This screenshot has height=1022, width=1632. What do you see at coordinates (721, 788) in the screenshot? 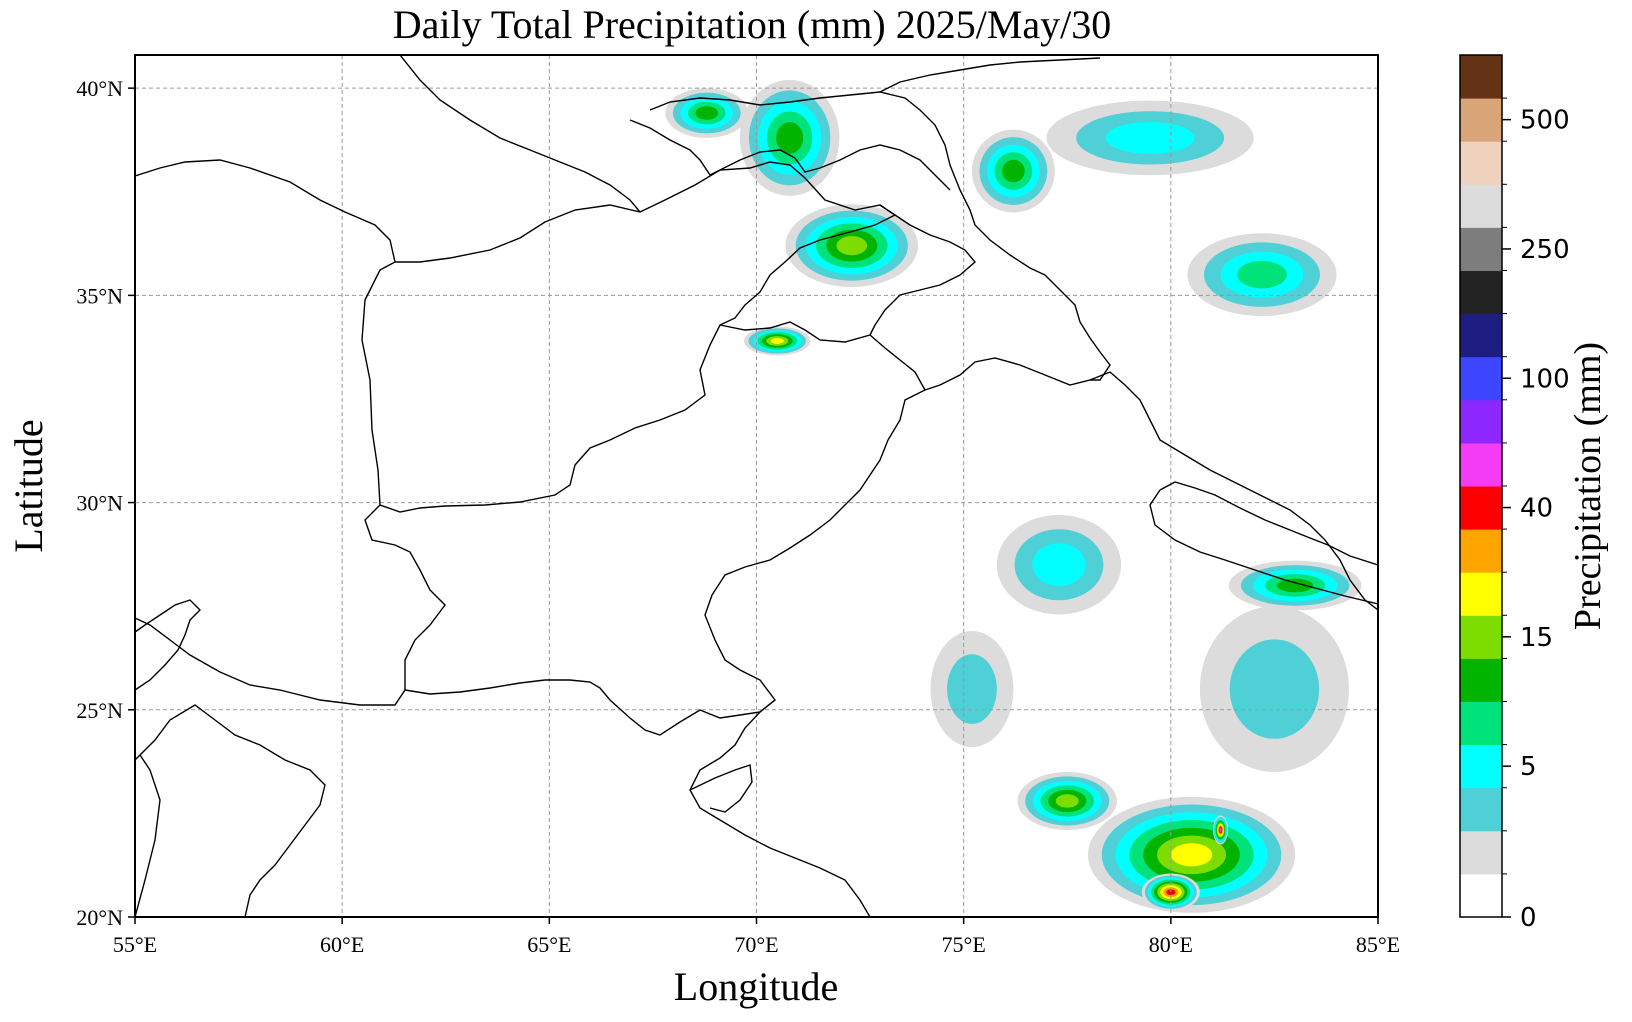
I see `gujarat-coast` at bounding box center [721, 788].